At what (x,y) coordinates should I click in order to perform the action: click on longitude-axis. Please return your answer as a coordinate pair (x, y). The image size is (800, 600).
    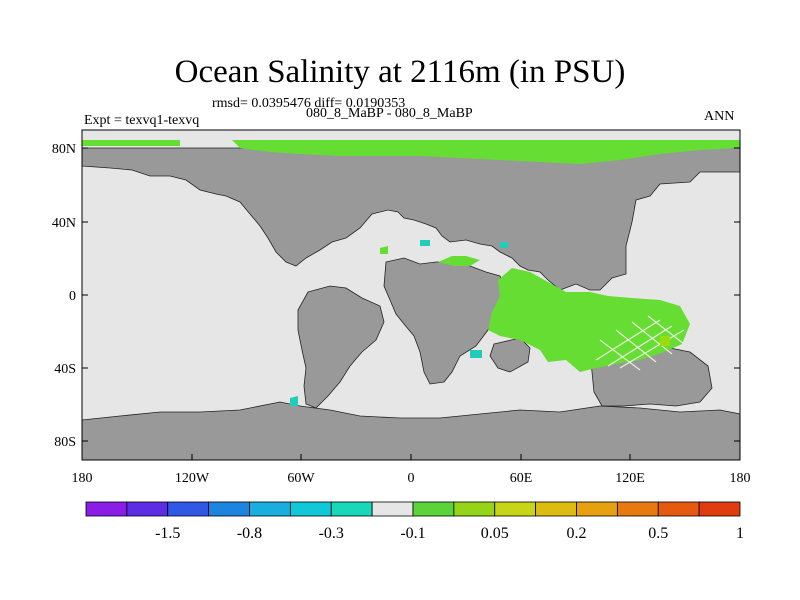
    Looking at the image, I should click on (411, 457).